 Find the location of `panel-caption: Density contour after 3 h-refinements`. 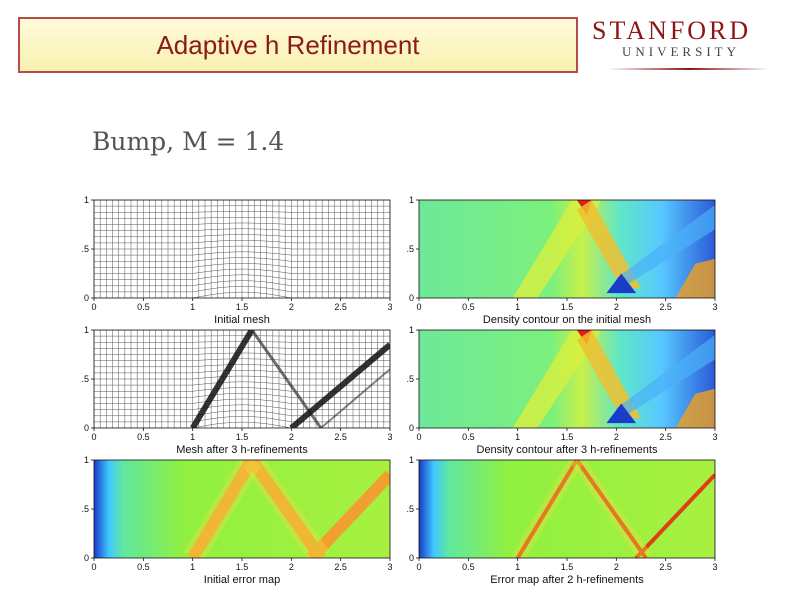

panel-caption: Density contour after 3 h-refinements is located at coordinates (567, 450).